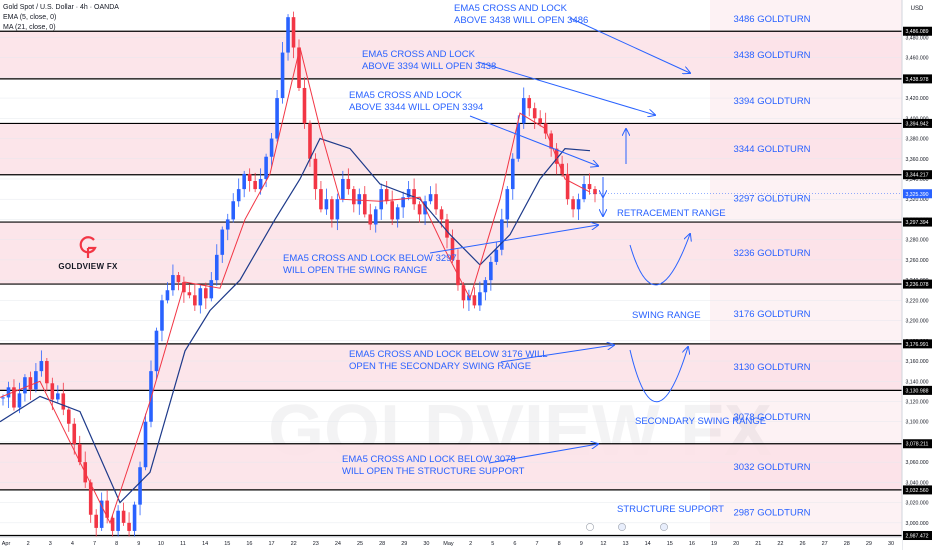 This screenshot has height=550, width=932. Describe the element at coordinates (771, 417) in the screenshot. I see `goldturn-label: 3078 GOLDTURN` at that location.